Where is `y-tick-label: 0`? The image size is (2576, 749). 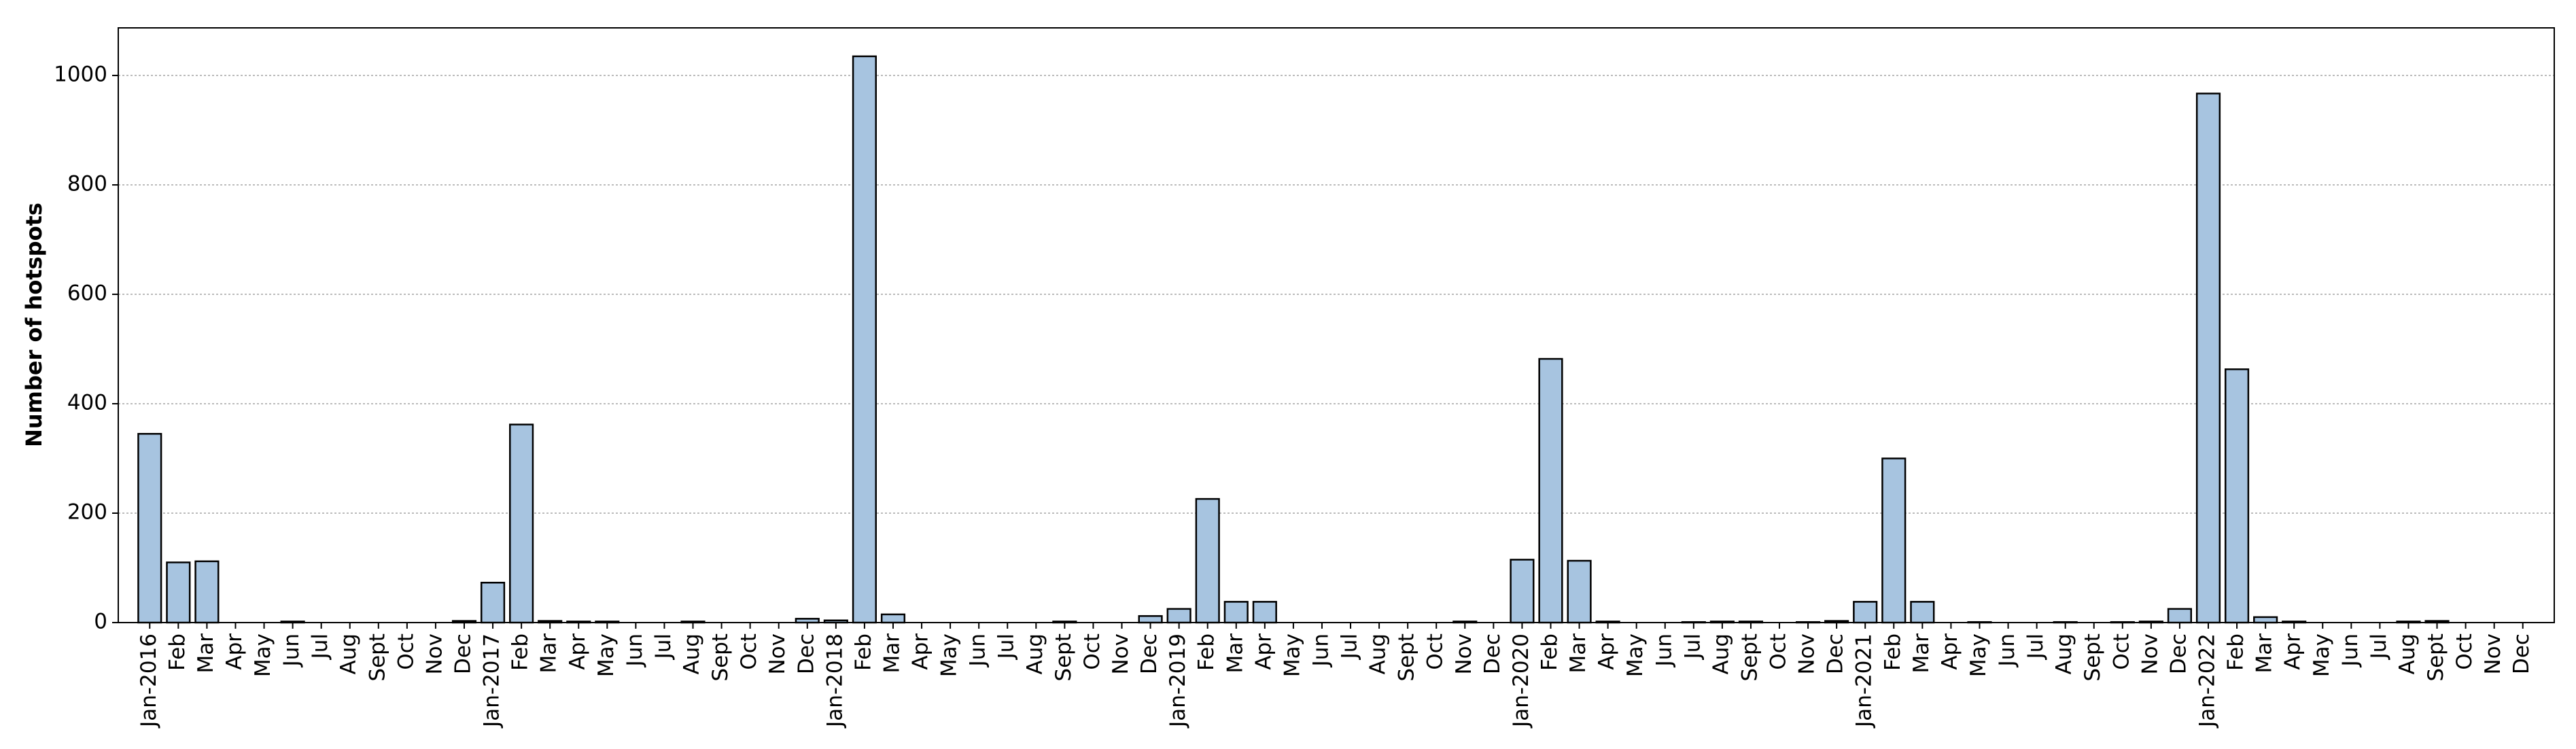 y-tick-label: 0 is located at coordinates (100, 622).